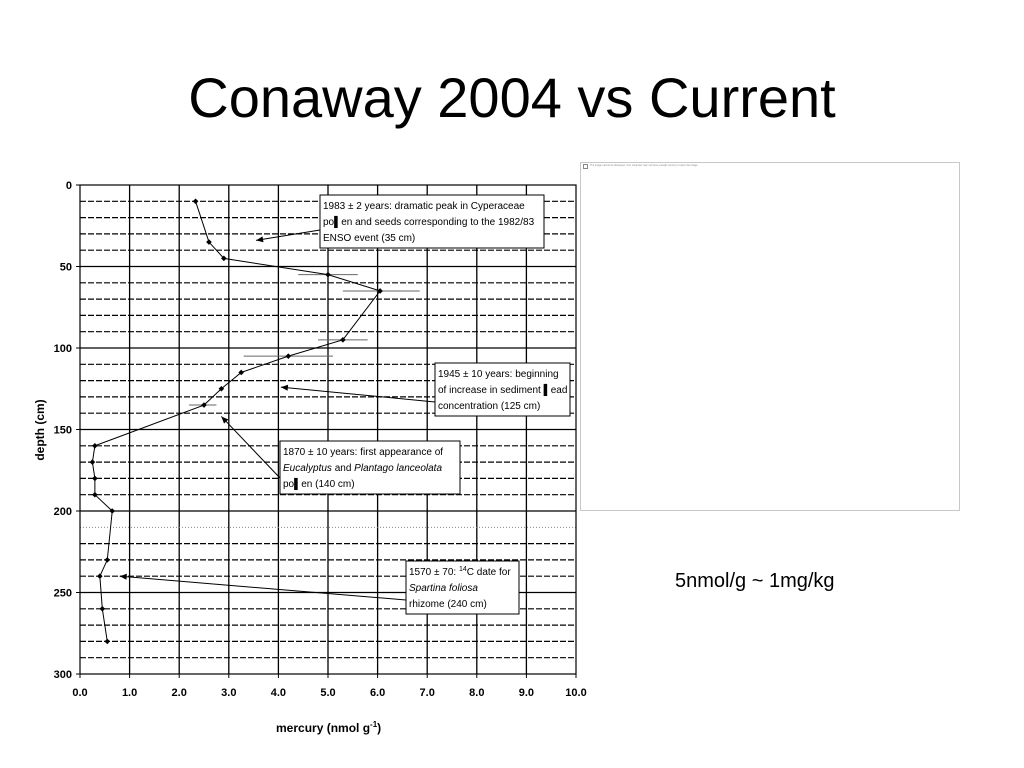  Describe the element at coordinates (79, 693) in the screenshot. I see `x-tick-label: 0.0` at that location.